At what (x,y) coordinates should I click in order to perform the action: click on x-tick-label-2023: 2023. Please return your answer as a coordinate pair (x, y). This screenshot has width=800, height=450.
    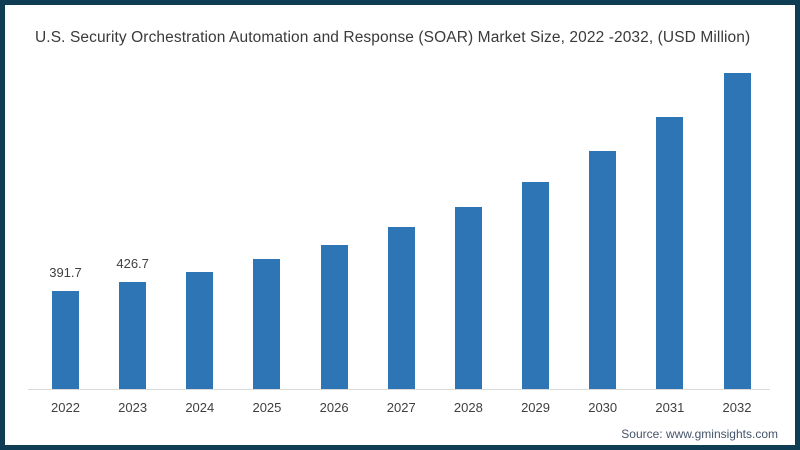
    Looking at the image, I should click on (133, 407).